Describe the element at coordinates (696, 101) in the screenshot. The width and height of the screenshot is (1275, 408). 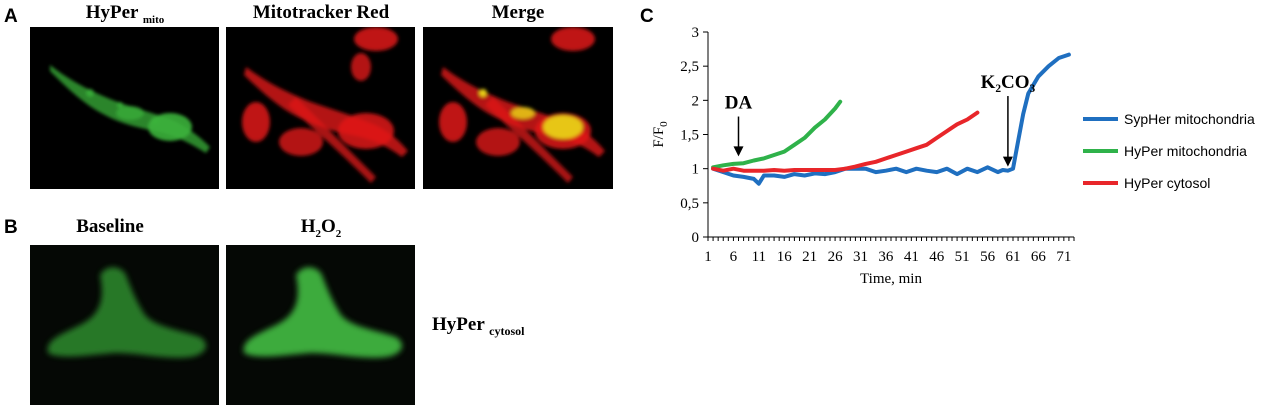
I see `y-tick-label: 2` at that location.